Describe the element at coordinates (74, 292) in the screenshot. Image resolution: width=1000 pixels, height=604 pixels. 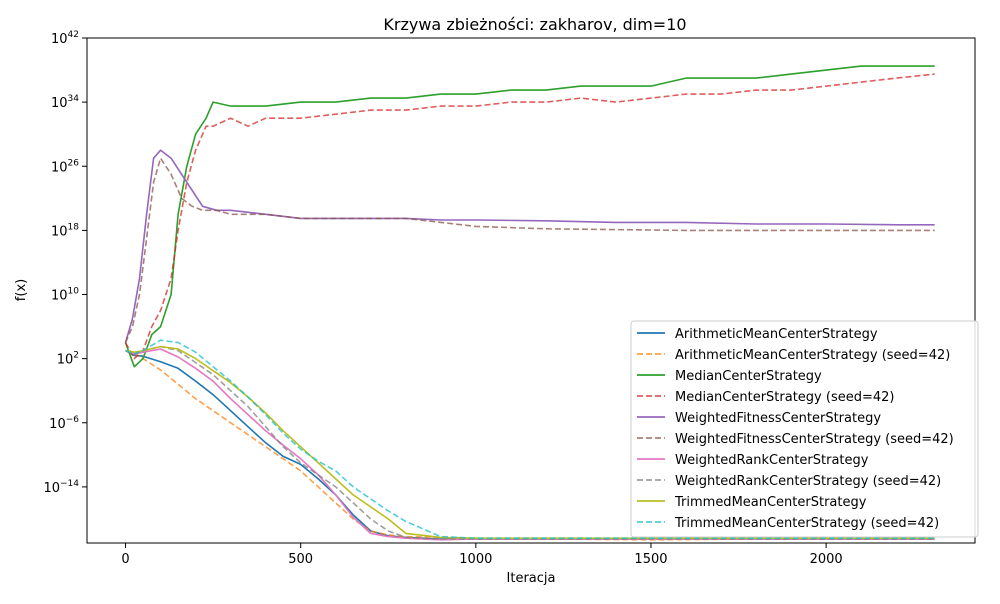
I see `y-tick-exponent: 10` at that location.